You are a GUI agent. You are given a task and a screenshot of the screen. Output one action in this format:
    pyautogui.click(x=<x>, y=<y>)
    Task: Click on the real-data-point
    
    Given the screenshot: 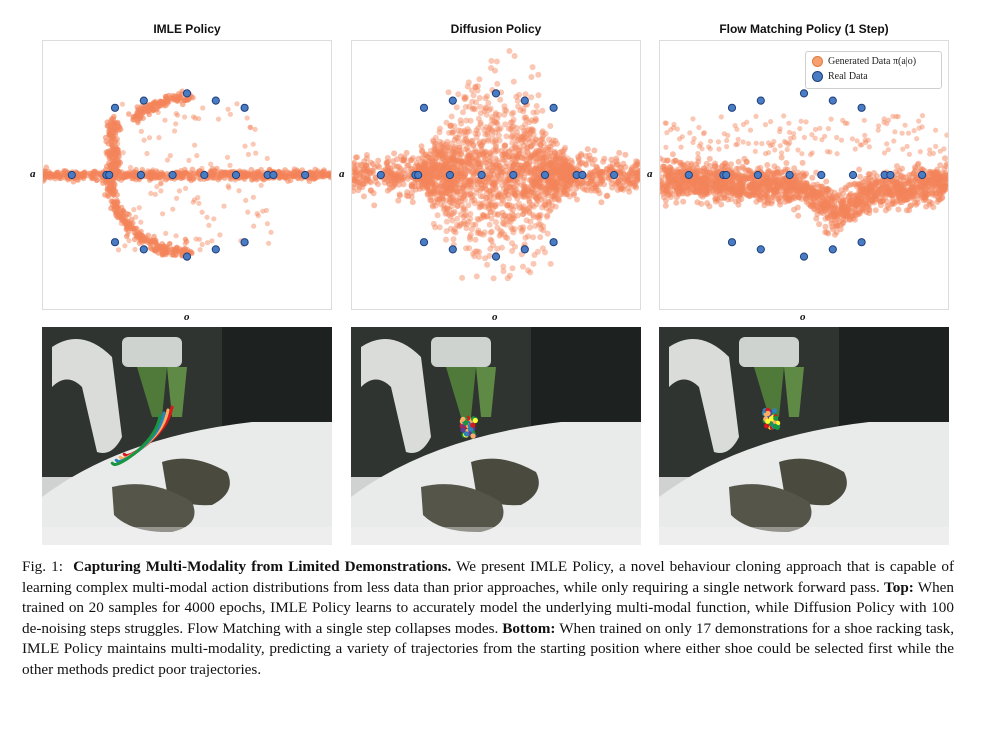 What is the action you would take?
    pyautogui.click(x=481, y=175)
    